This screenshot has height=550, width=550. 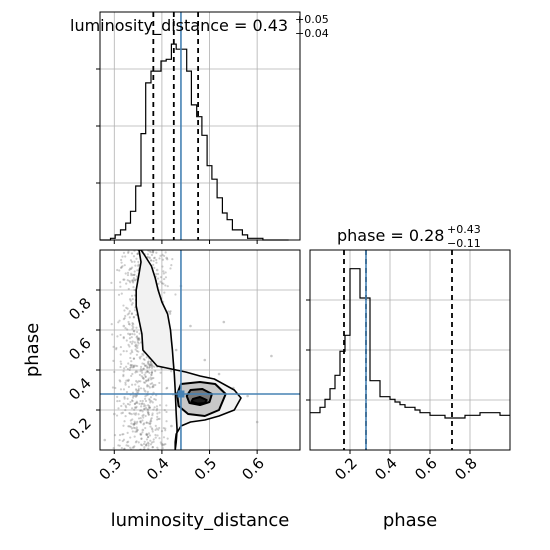 What do you see at coordinates (158, 469) in the screenshot?
I see `tick-label-distance: 0.4` at bounding box center [158, 469].